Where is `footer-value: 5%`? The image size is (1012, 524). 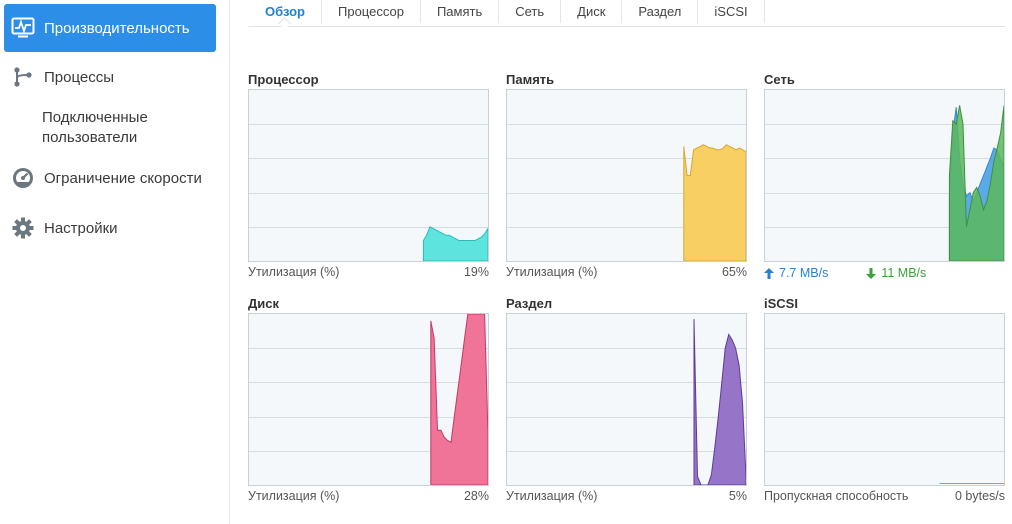
footer-value: 5% is located at coordinates (737, 496).